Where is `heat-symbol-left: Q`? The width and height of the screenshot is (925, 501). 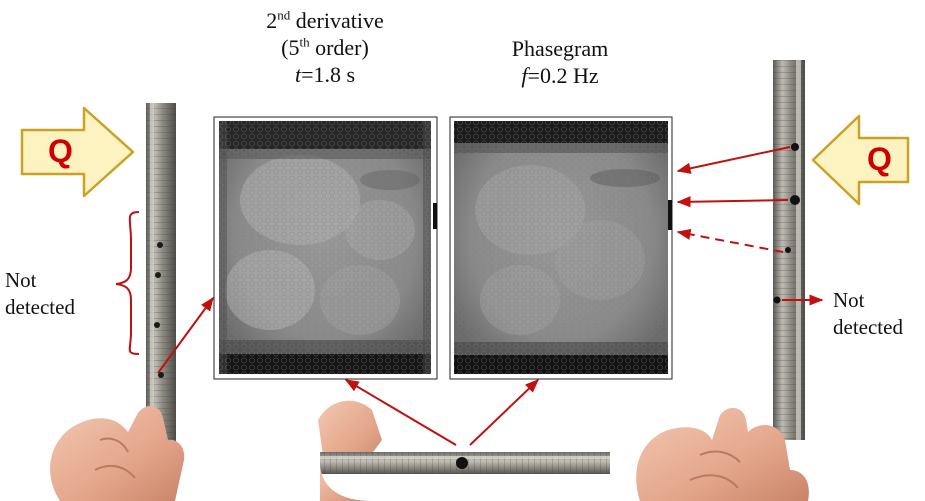 heat-symbol-left: Q is located at coordinates (60, 151).